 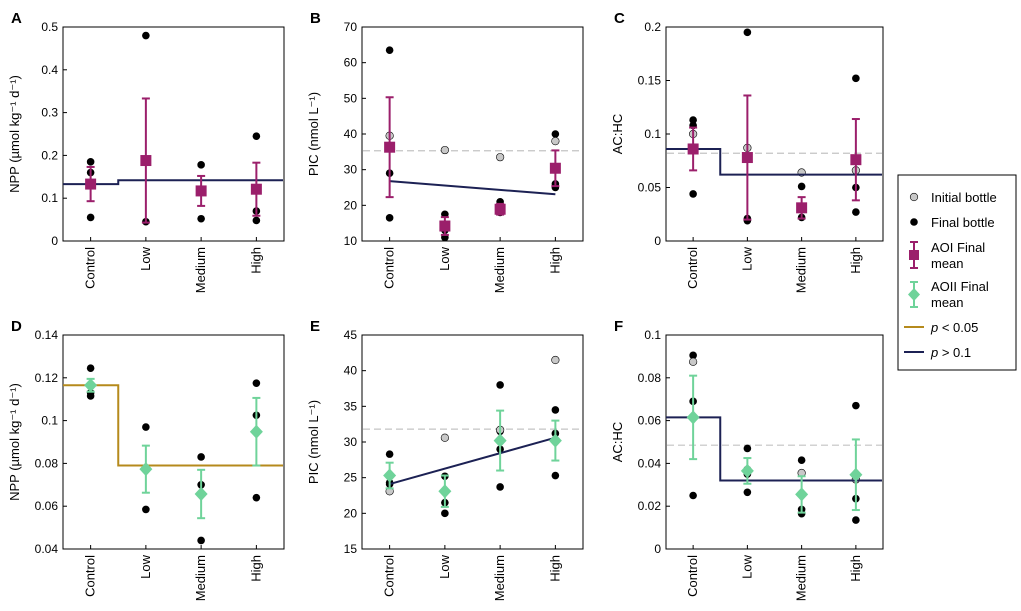 I want to click on y-tick-label: 0.2, so click(x=652, y=27).